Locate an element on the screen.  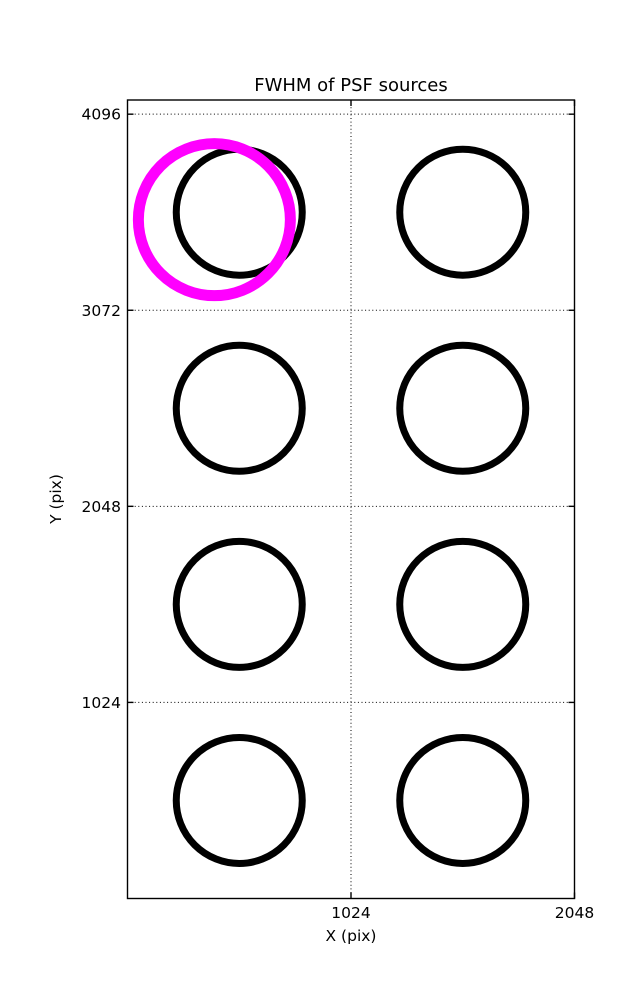
chart-title: FWHM of PSF sources is located at coordinates (351, 85).